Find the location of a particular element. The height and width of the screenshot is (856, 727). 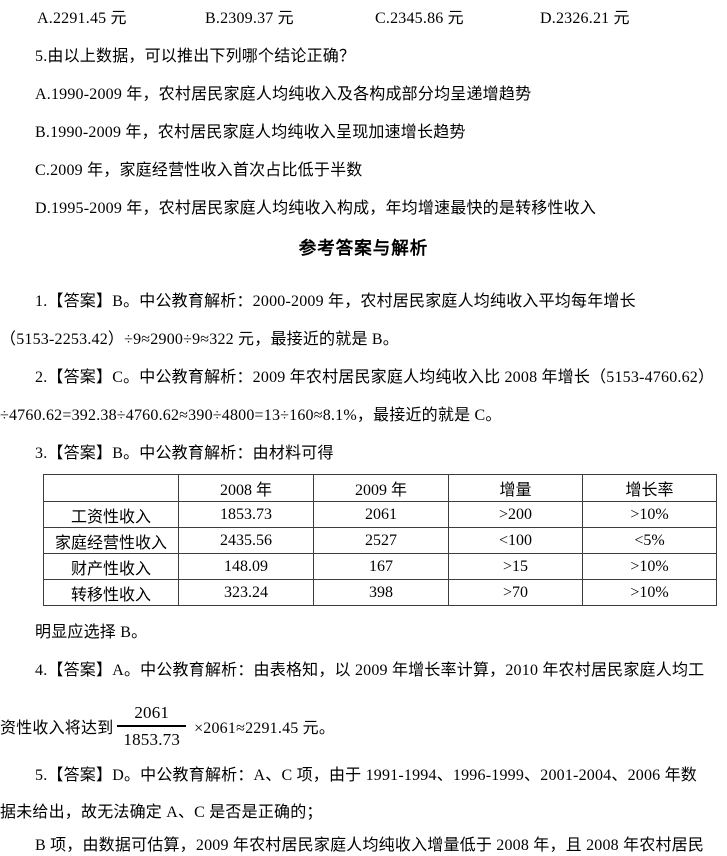

table-cell: 2435.56 is located at coordinates (246, 540).